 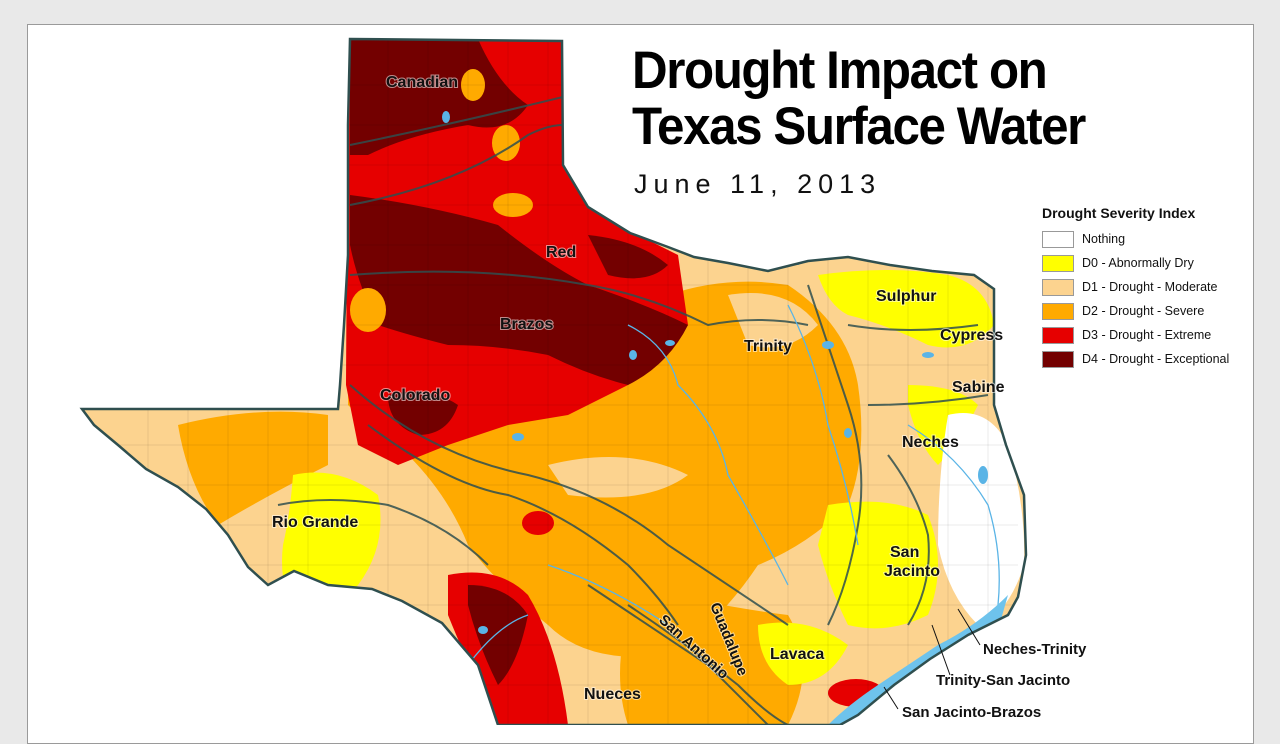 I want to click on legend-title: Drought Severity Index, so click(x=1119, y=213).